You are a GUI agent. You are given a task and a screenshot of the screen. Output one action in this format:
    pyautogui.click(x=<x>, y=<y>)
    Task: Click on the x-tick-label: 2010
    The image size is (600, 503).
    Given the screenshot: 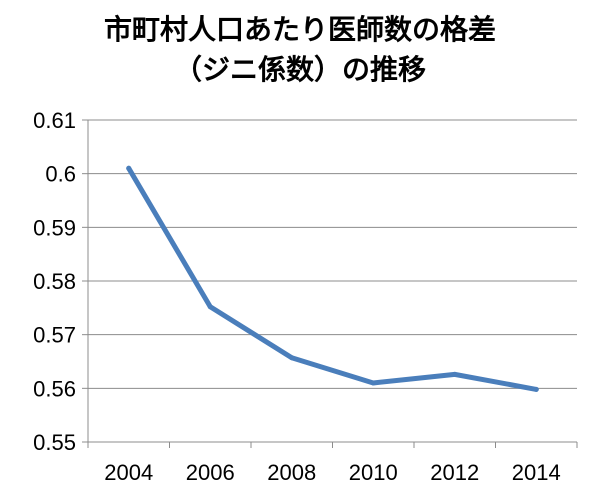 What is the action you would take?
    pyautogui.click(x=373, y=472)
    